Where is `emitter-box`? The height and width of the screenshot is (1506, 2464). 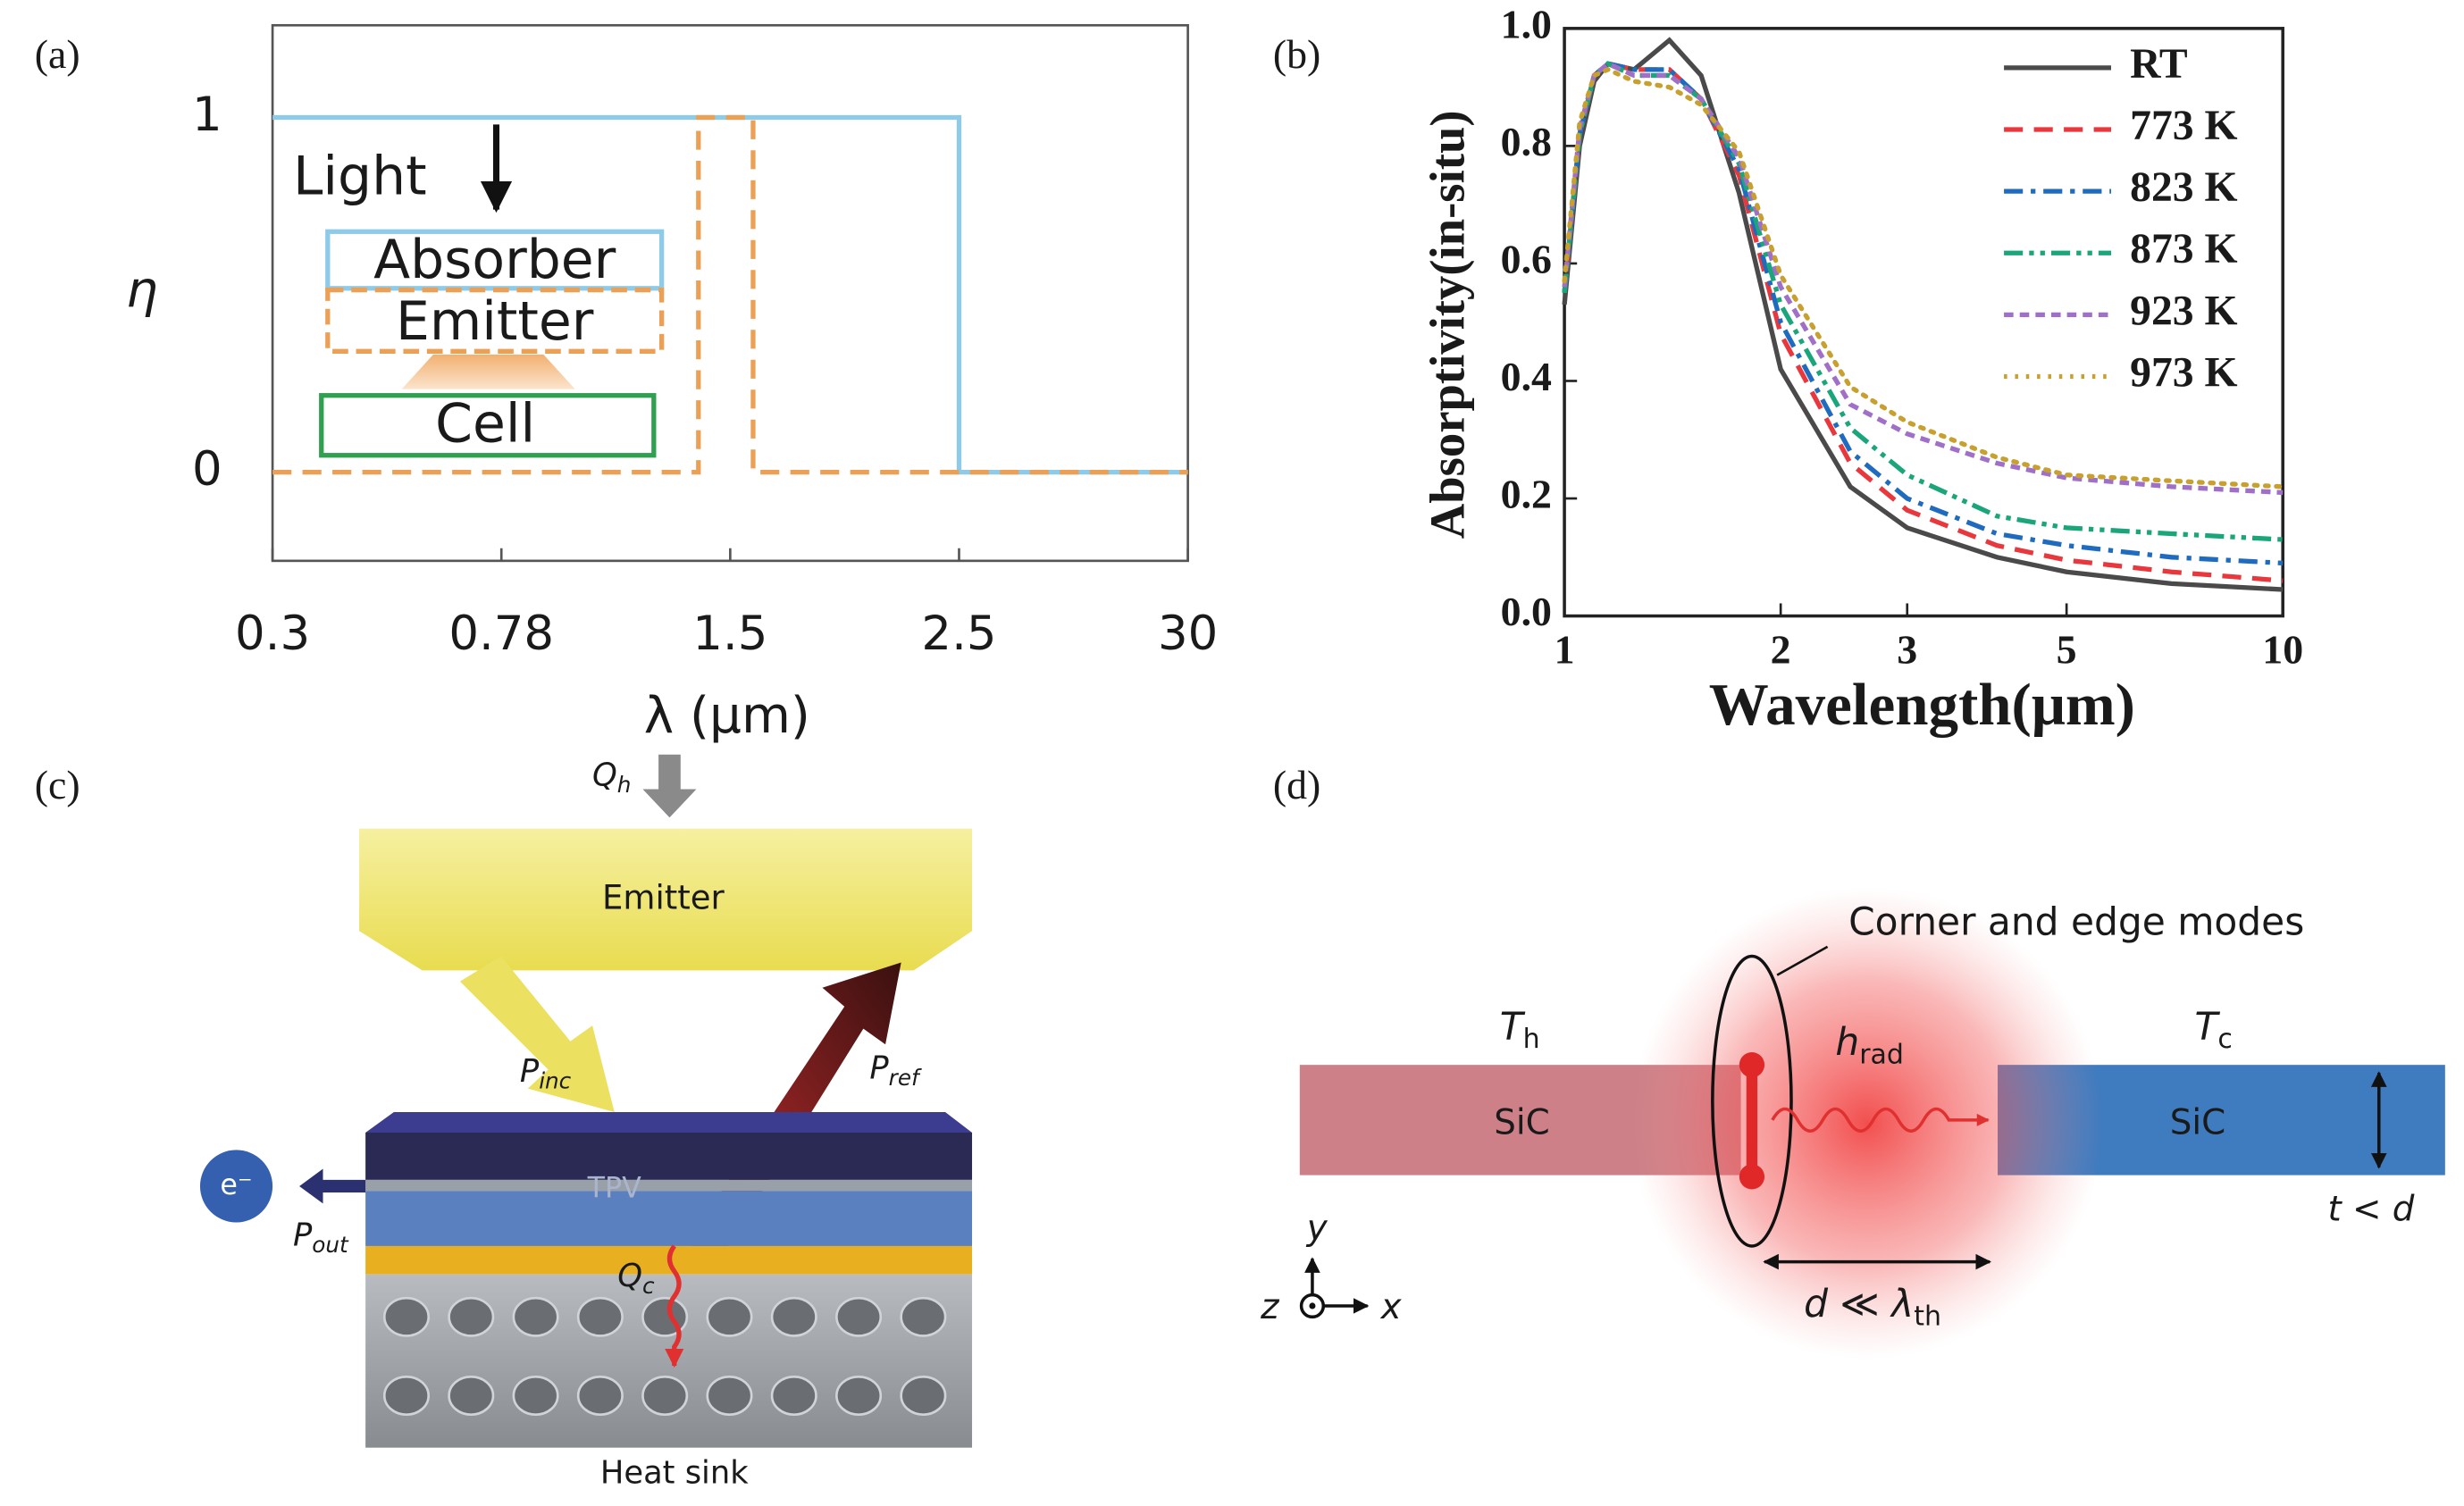 emitter-box is located at coordinates (495, 320).